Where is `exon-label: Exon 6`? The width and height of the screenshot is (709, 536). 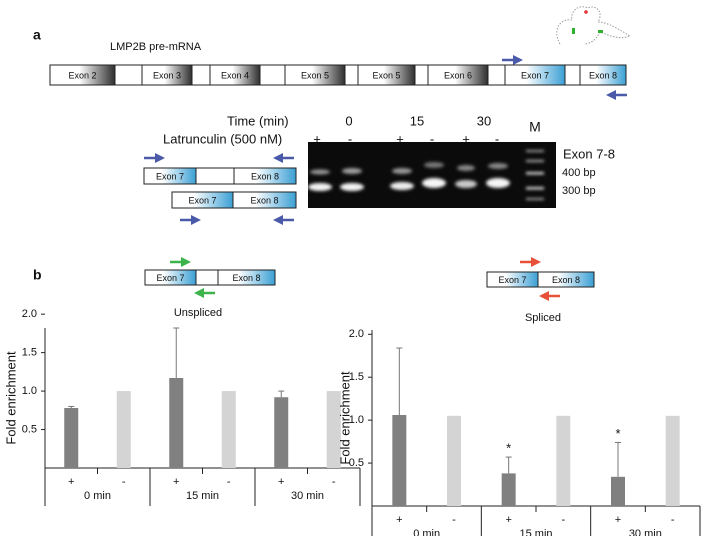 exon-label: Exon 6 is located at coordinates (458, 75).